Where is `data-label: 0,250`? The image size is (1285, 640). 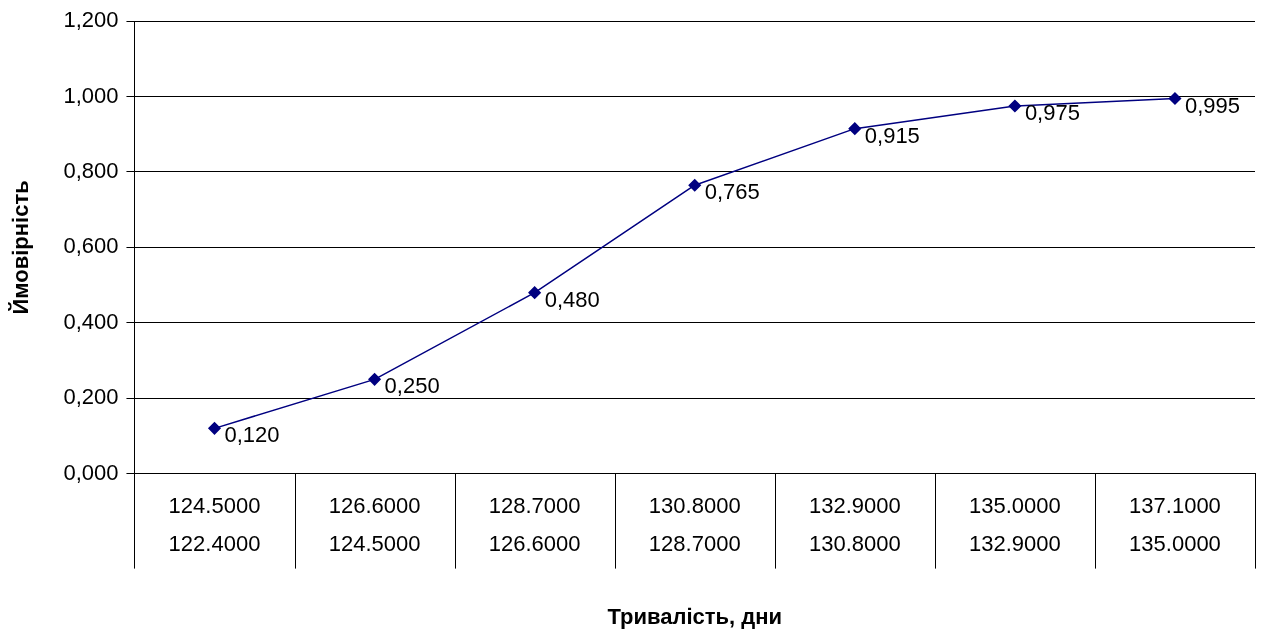 data-label: 0,250 is located at coordinates (412, 386).